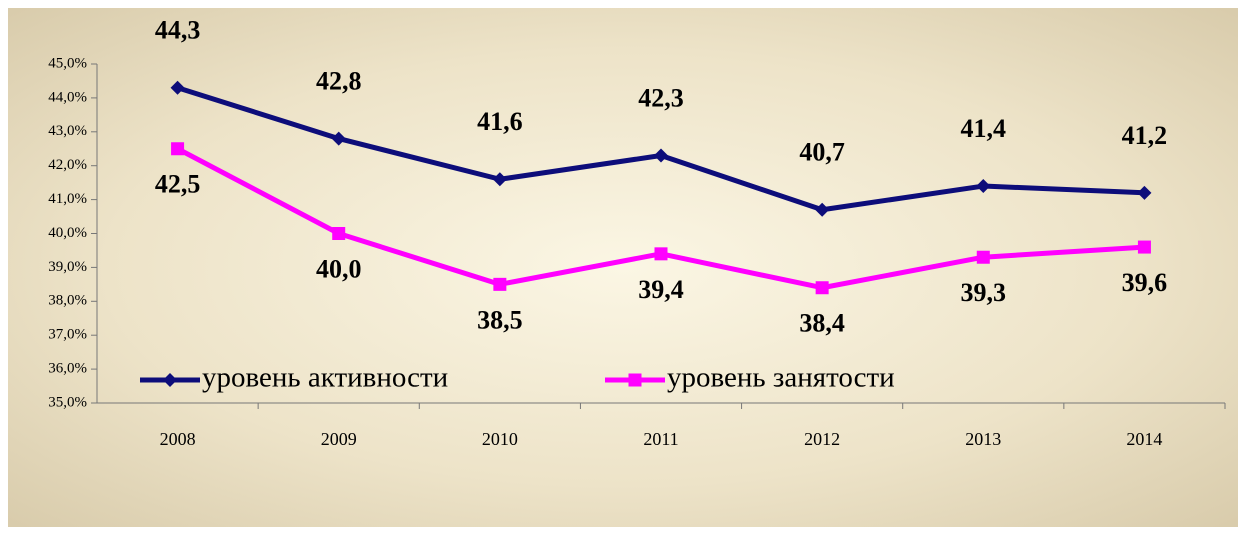 The height and width of the screenshot is (535, 1246). I want to click on value-label: 40,0, so click(339, 268).